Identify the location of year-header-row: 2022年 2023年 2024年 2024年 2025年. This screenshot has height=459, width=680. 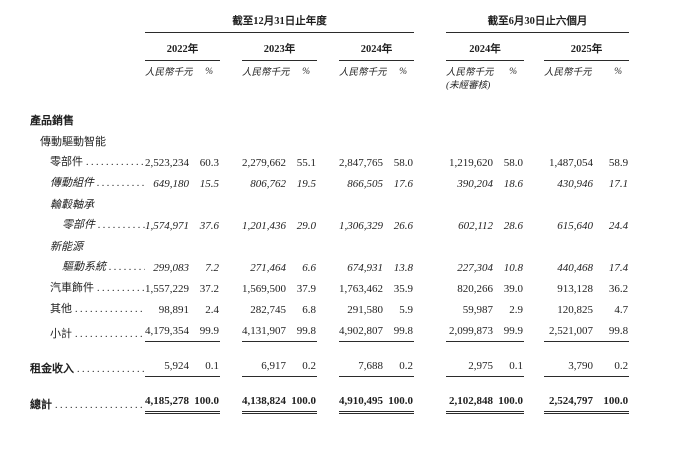
(330, 46).